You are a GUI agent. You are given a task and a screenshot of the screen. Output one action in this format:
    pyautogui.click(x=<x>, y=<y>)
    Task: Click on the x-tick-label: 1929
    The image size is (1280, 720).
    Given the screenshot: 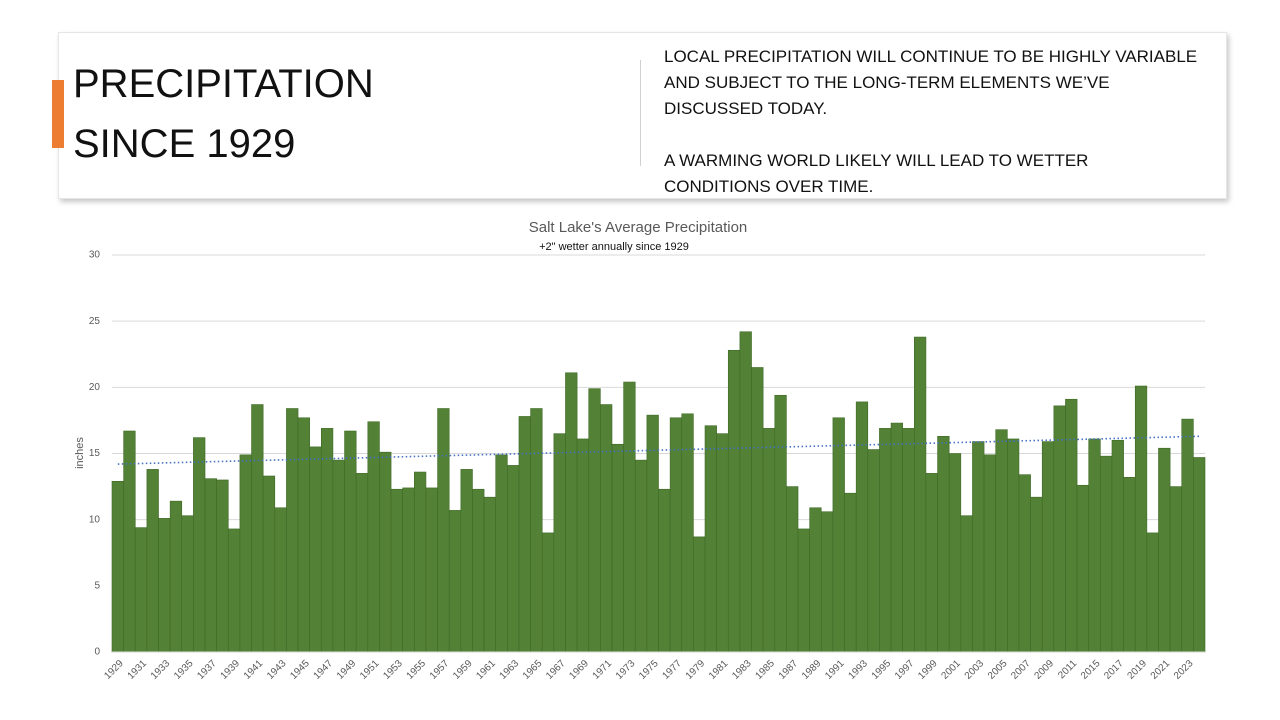 What is the action you would take?
    pyautogui.click(x=114, y=670)
    